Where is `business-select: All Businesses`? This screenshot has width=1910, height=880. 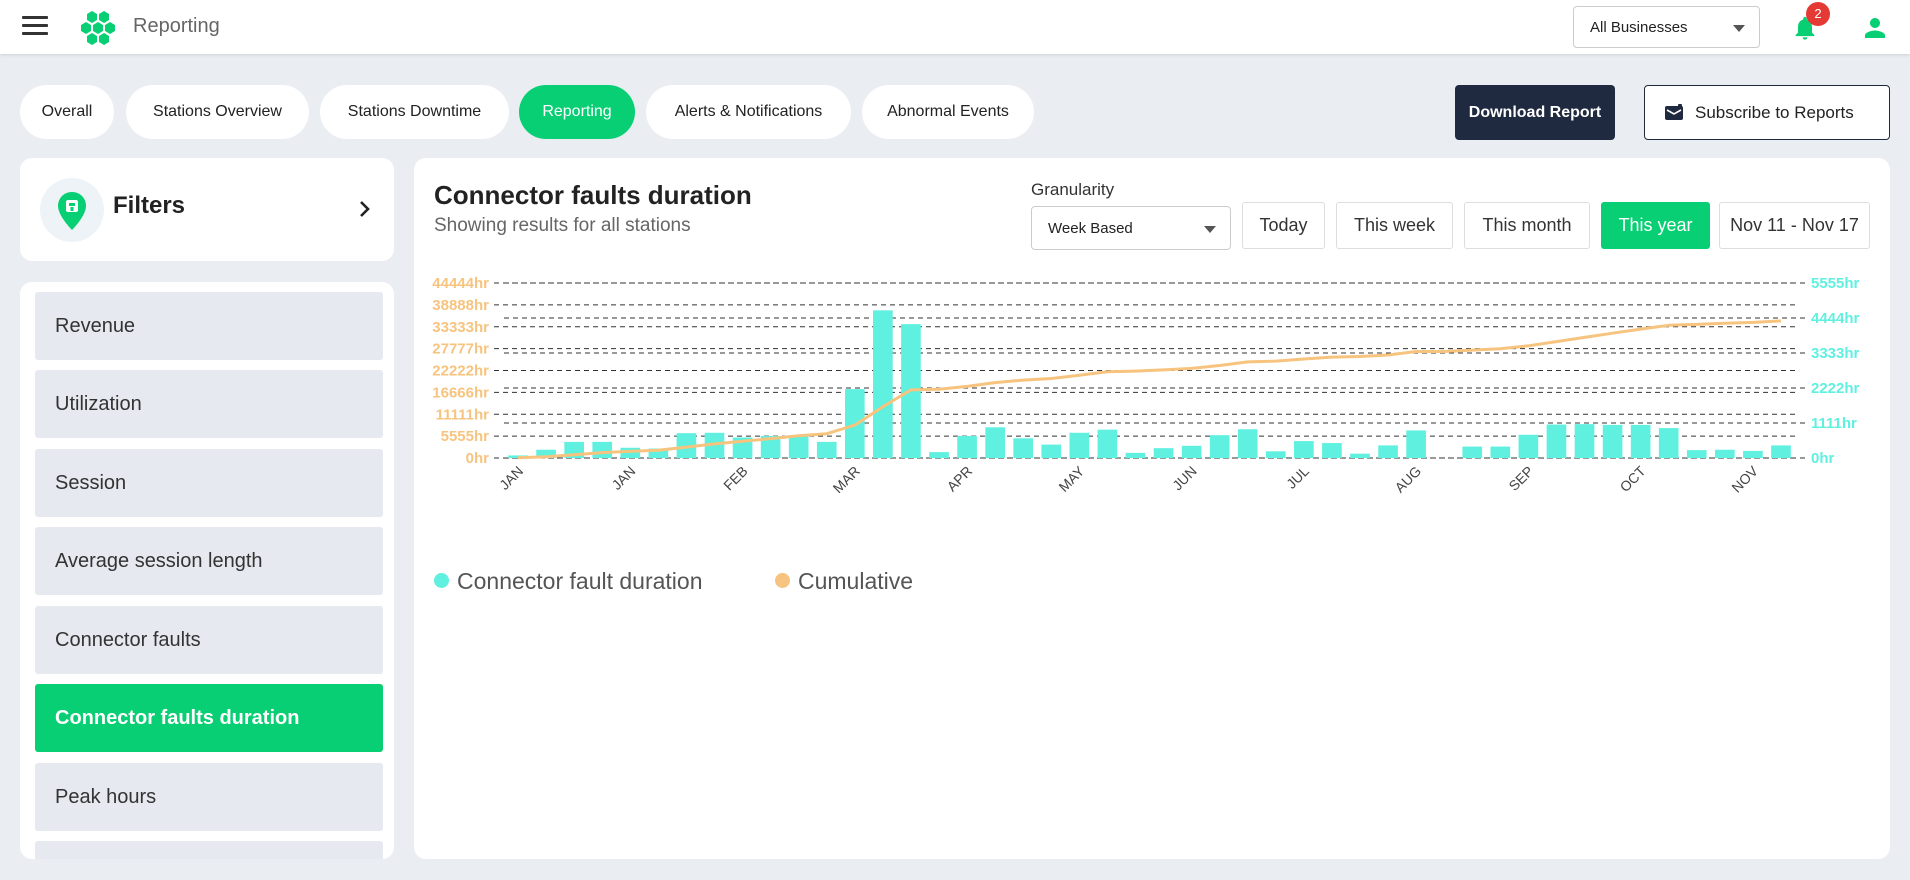 business-select: All Businesses is located at coordinates (1666, 27).